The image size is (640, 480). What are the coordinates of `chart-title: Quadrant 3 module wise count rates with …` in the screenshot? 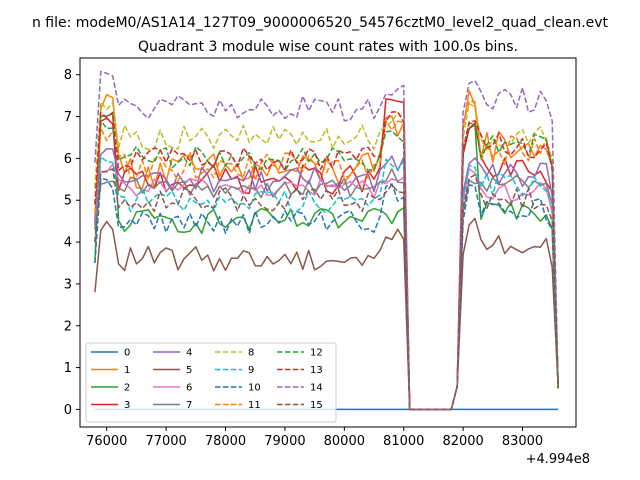 It's located at (328, 47).